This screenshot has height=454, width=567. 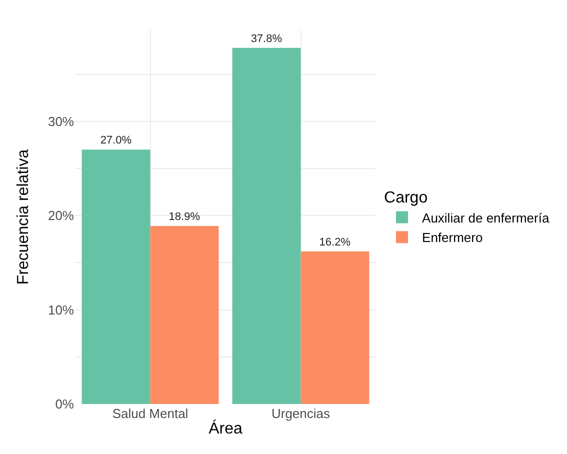 What do you see at coordinates (61, 216) in the screenshot?
I see `y-tick-label: 20%` at bounding box center [61, 216].